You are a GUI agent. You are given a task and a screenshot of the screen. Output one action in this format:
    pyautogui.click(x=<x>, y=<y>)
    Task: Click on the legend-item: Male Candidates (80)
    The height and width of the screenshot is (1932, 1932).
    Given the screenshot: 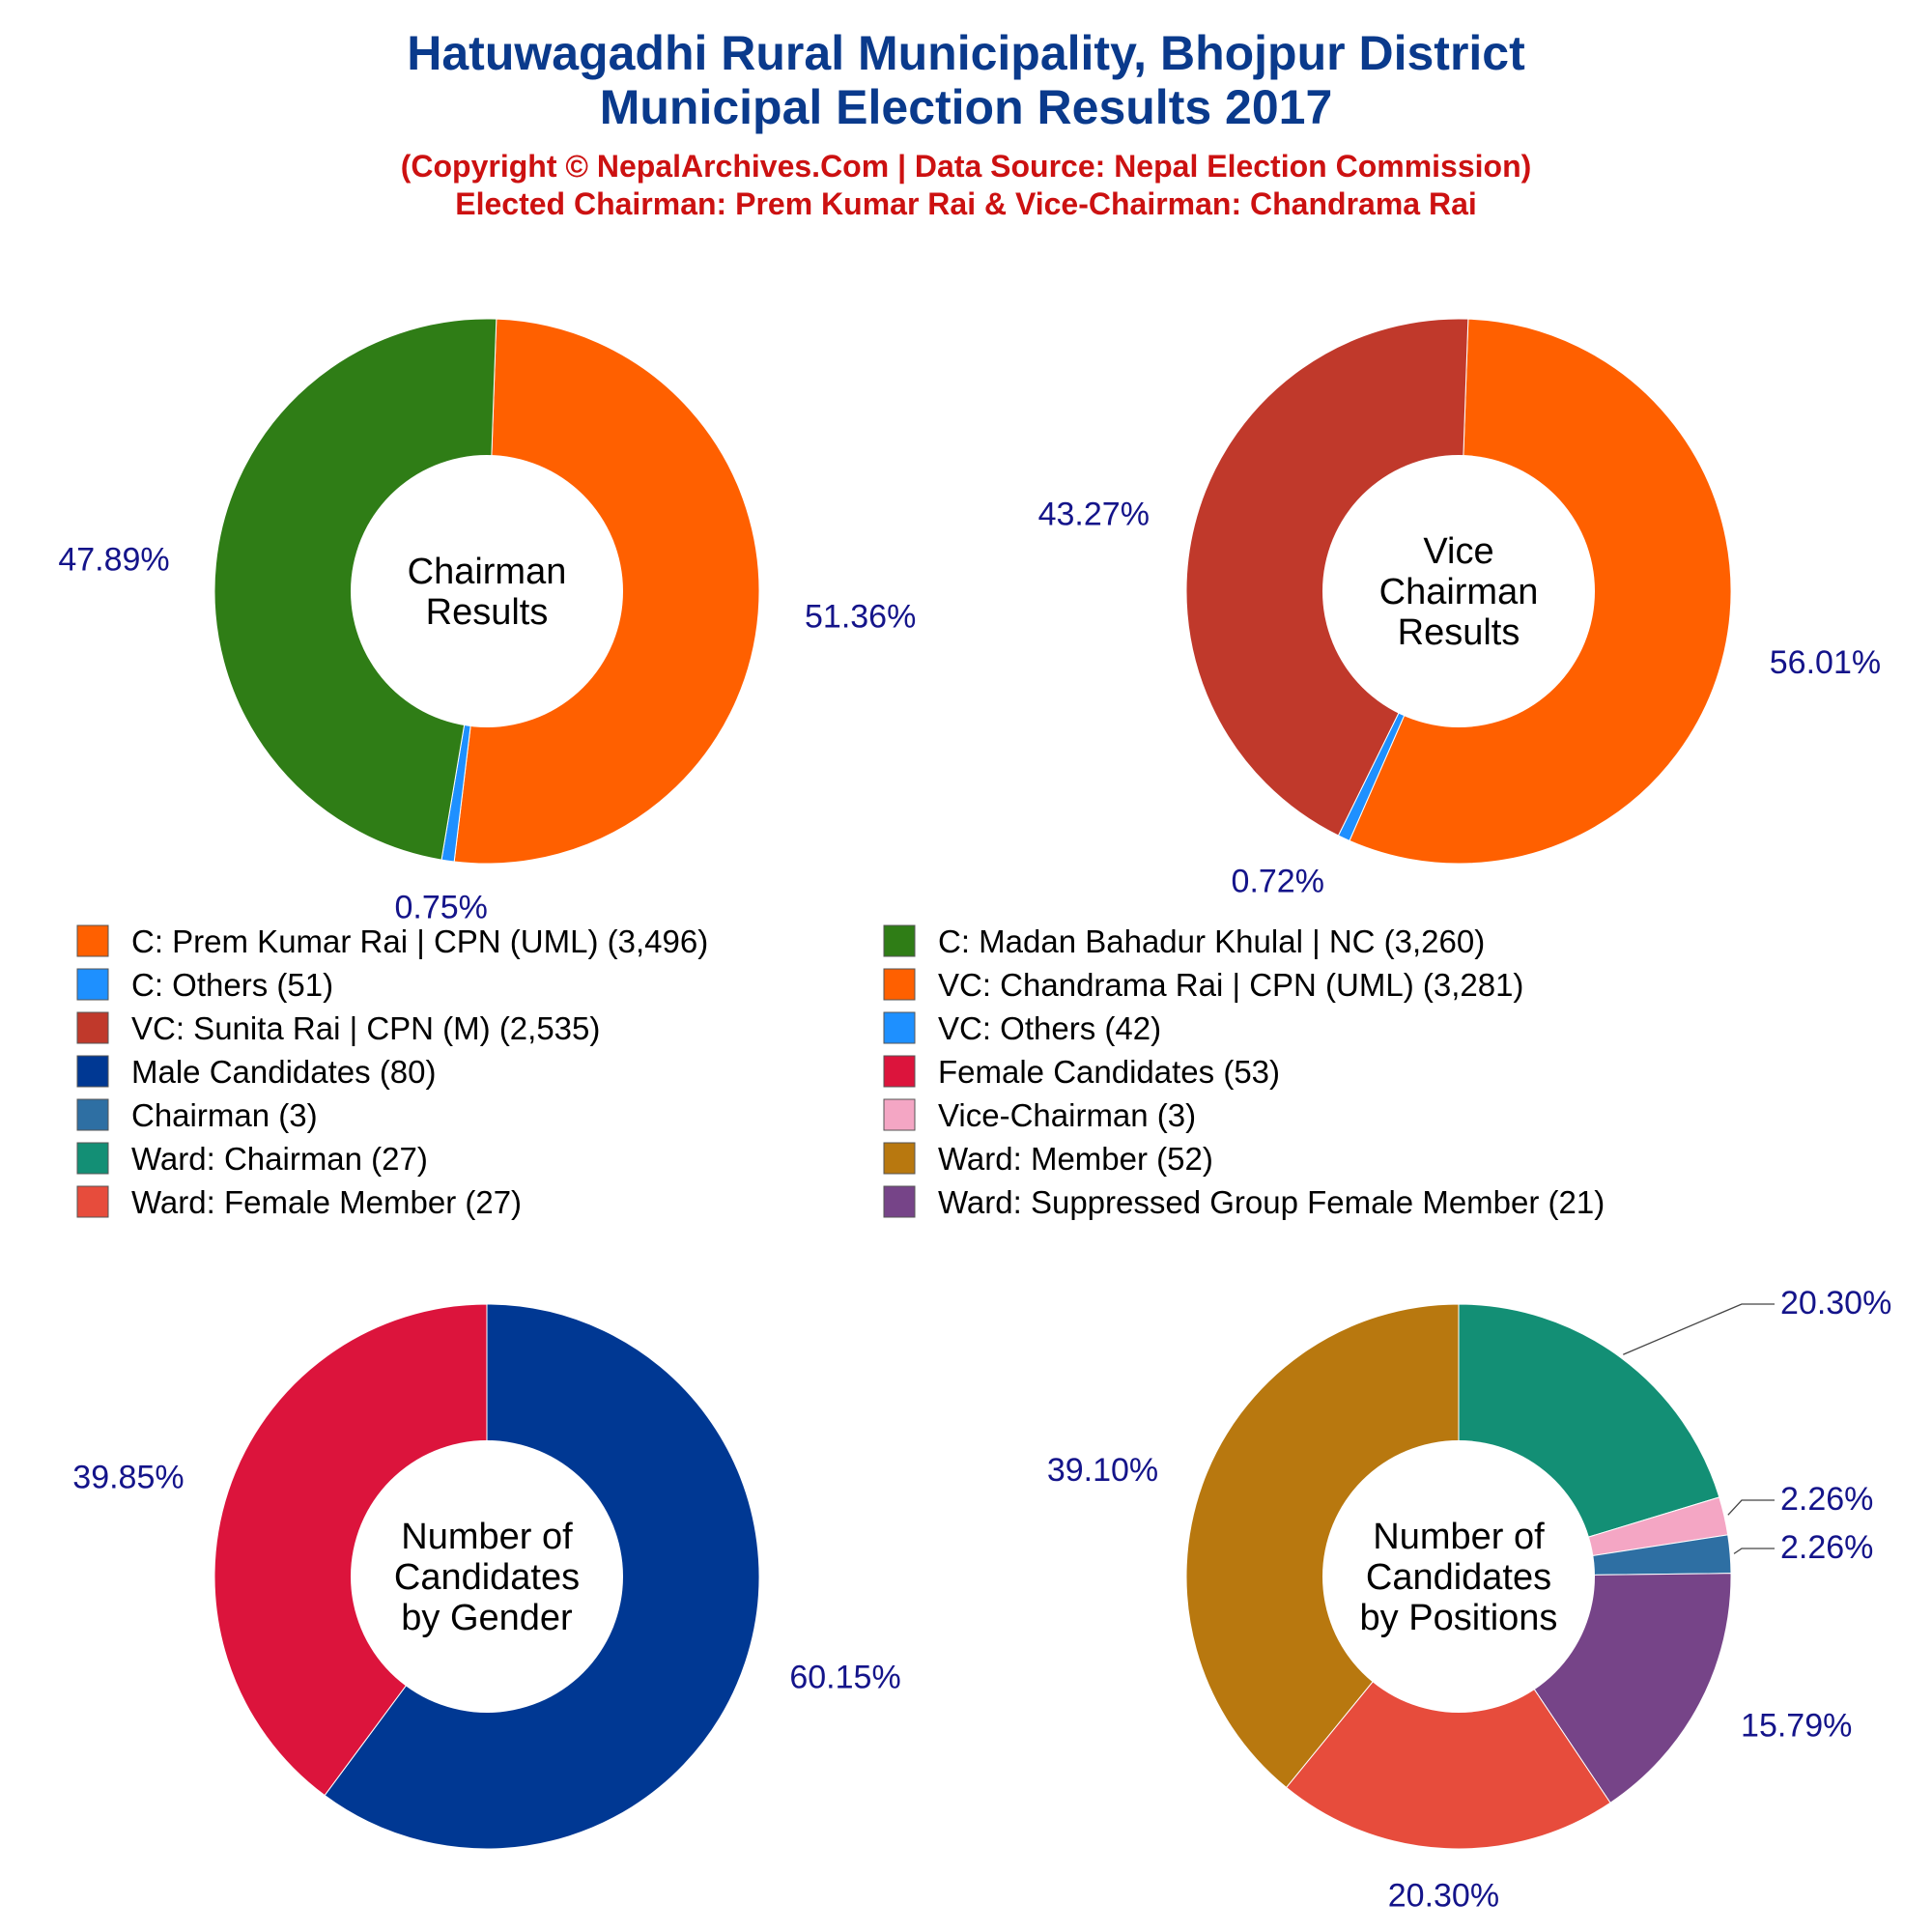 What is the action you would take?
    pyautogui.click(x=256, y=1072)
    